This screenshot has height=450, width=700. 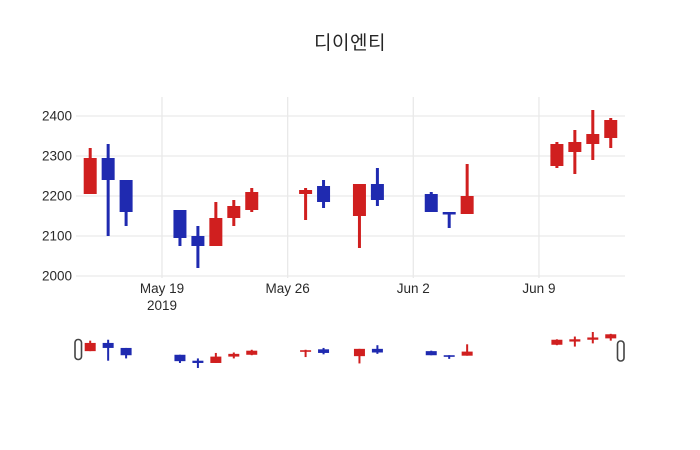 I want to click on y-tick-label: 2100, so click(x=57, y=236).